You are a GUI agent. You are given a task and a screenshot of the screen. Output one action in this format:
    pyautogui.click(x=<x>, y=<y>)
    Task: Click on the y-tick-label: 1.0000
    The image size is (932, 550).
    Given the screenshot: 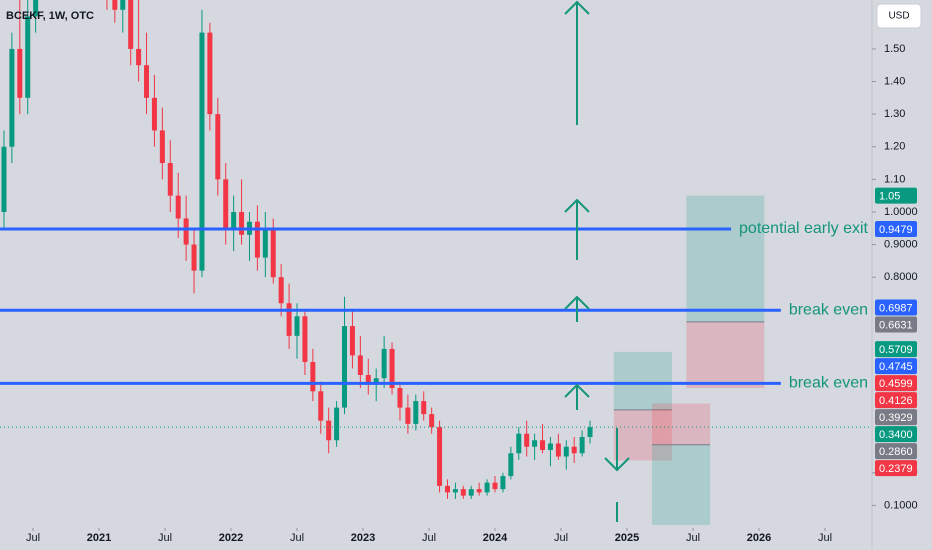 What is the action you would take?
    pyautogui.click(x=901, y=212)
    